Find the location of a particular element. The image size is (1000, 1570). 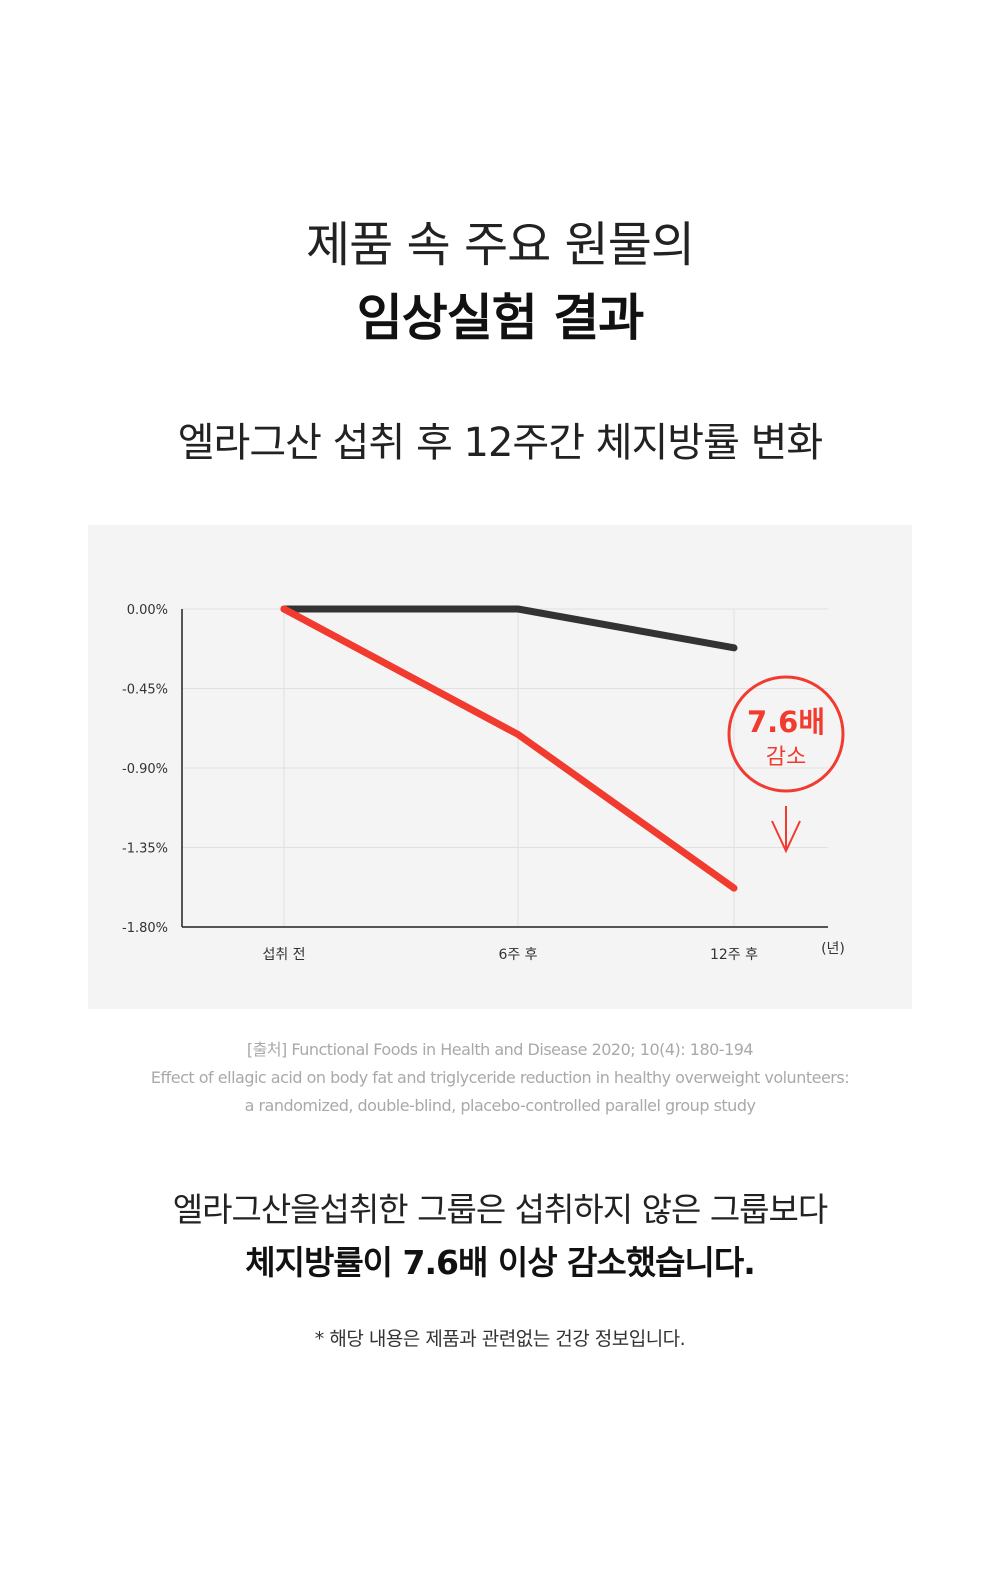

series-line-control is located at coordinates (509, 628).